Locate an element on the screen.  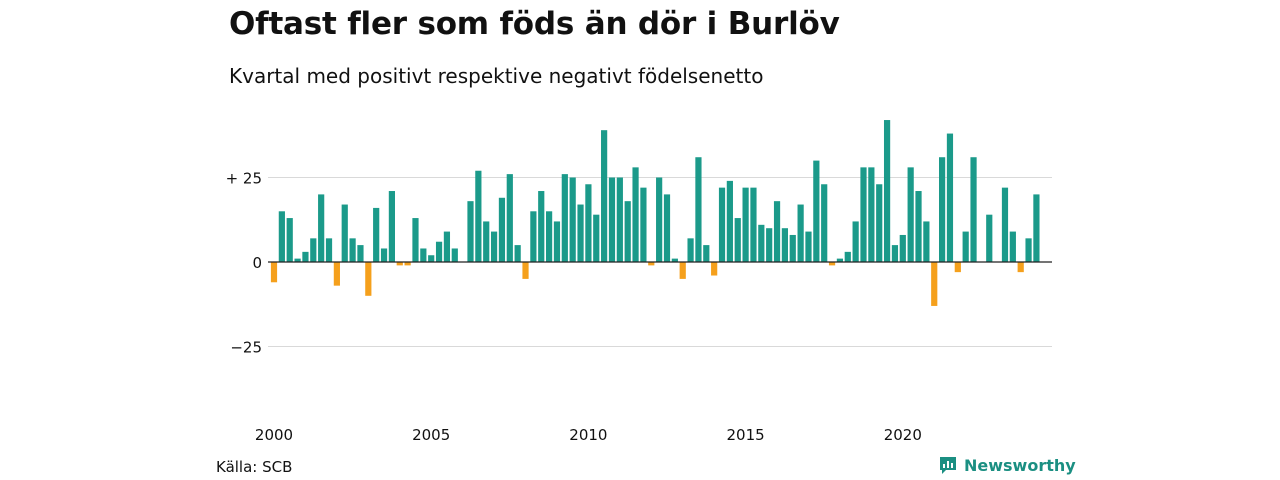
brand-name: Newsworthy is located at coordinates (1020, 465).